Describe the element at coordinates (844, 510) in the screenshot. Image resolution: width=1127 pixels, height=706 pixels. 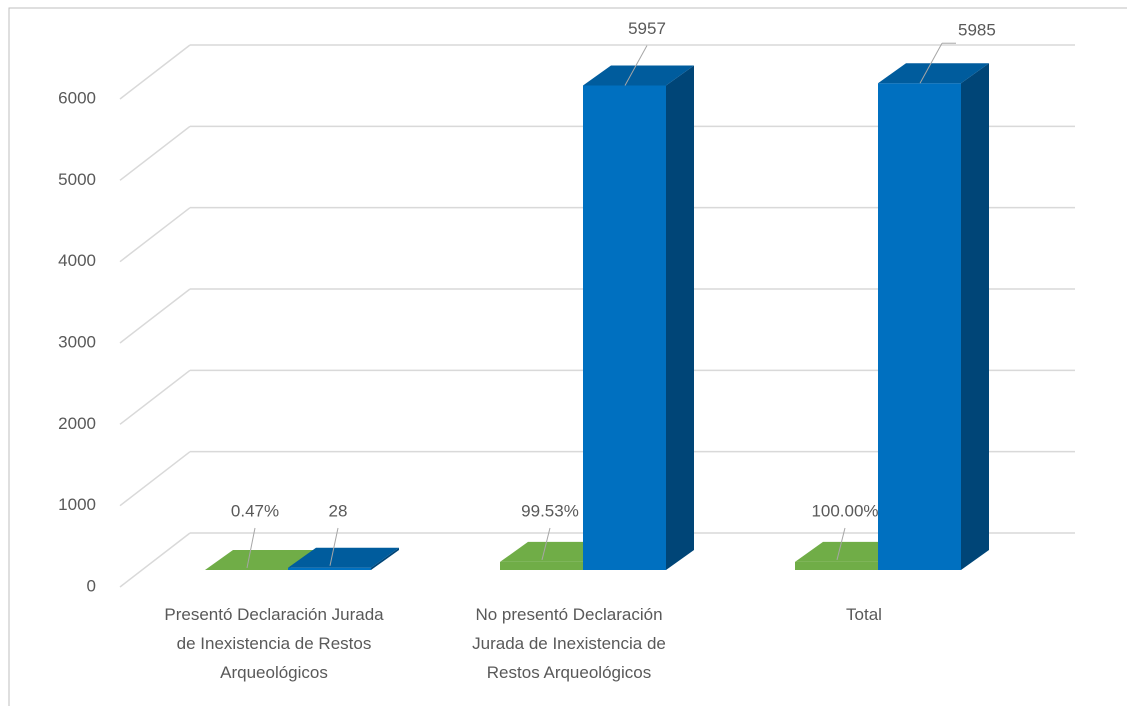
I see `data-label: 100.00%` at that location.